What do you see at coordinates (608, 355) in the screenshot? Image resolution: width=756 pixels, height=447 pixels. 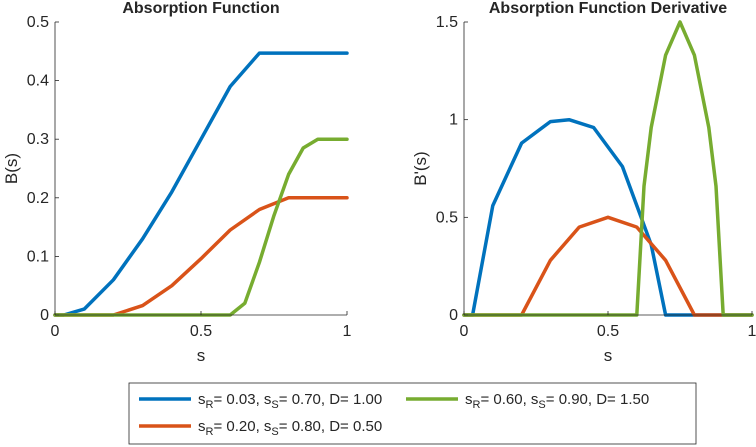 I see `right-x-axis-label: s` at bounding box center [608, 355].